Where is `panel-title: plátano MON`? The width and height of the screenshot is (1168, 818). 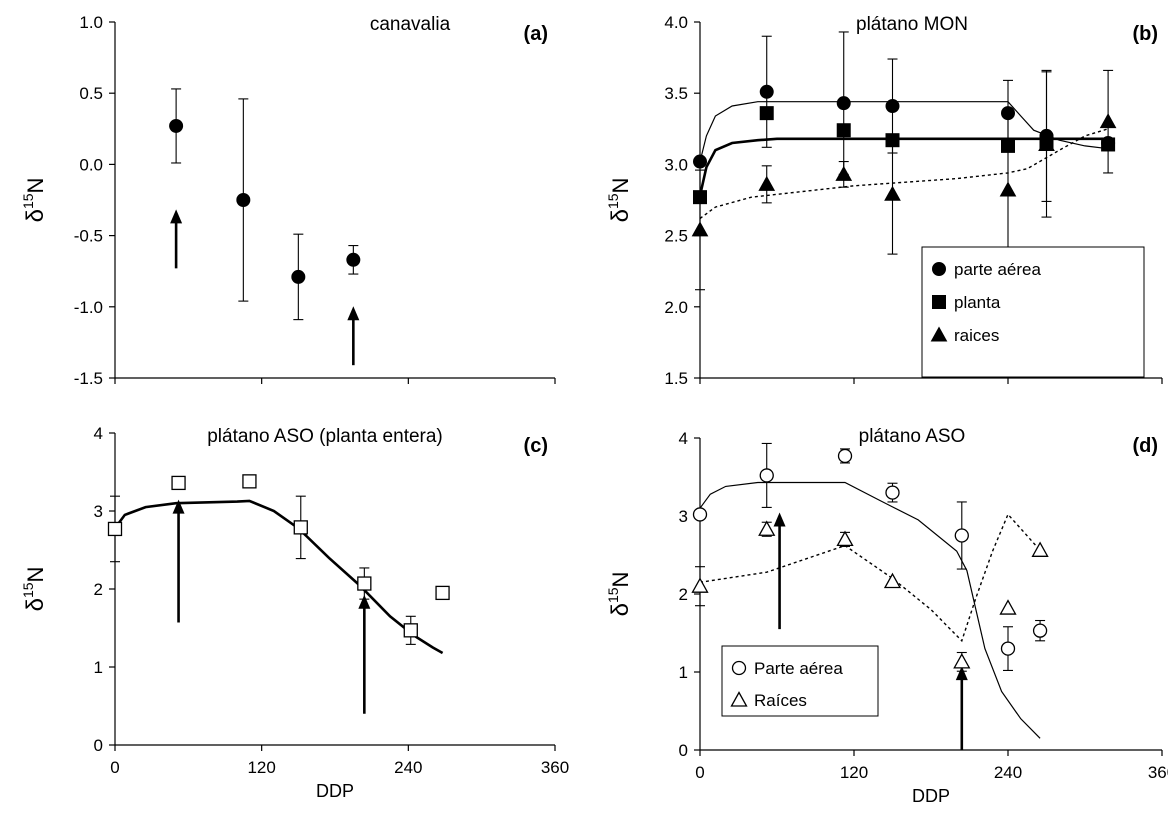
panel-title: plátano MON is located at coordinates (912, 24).